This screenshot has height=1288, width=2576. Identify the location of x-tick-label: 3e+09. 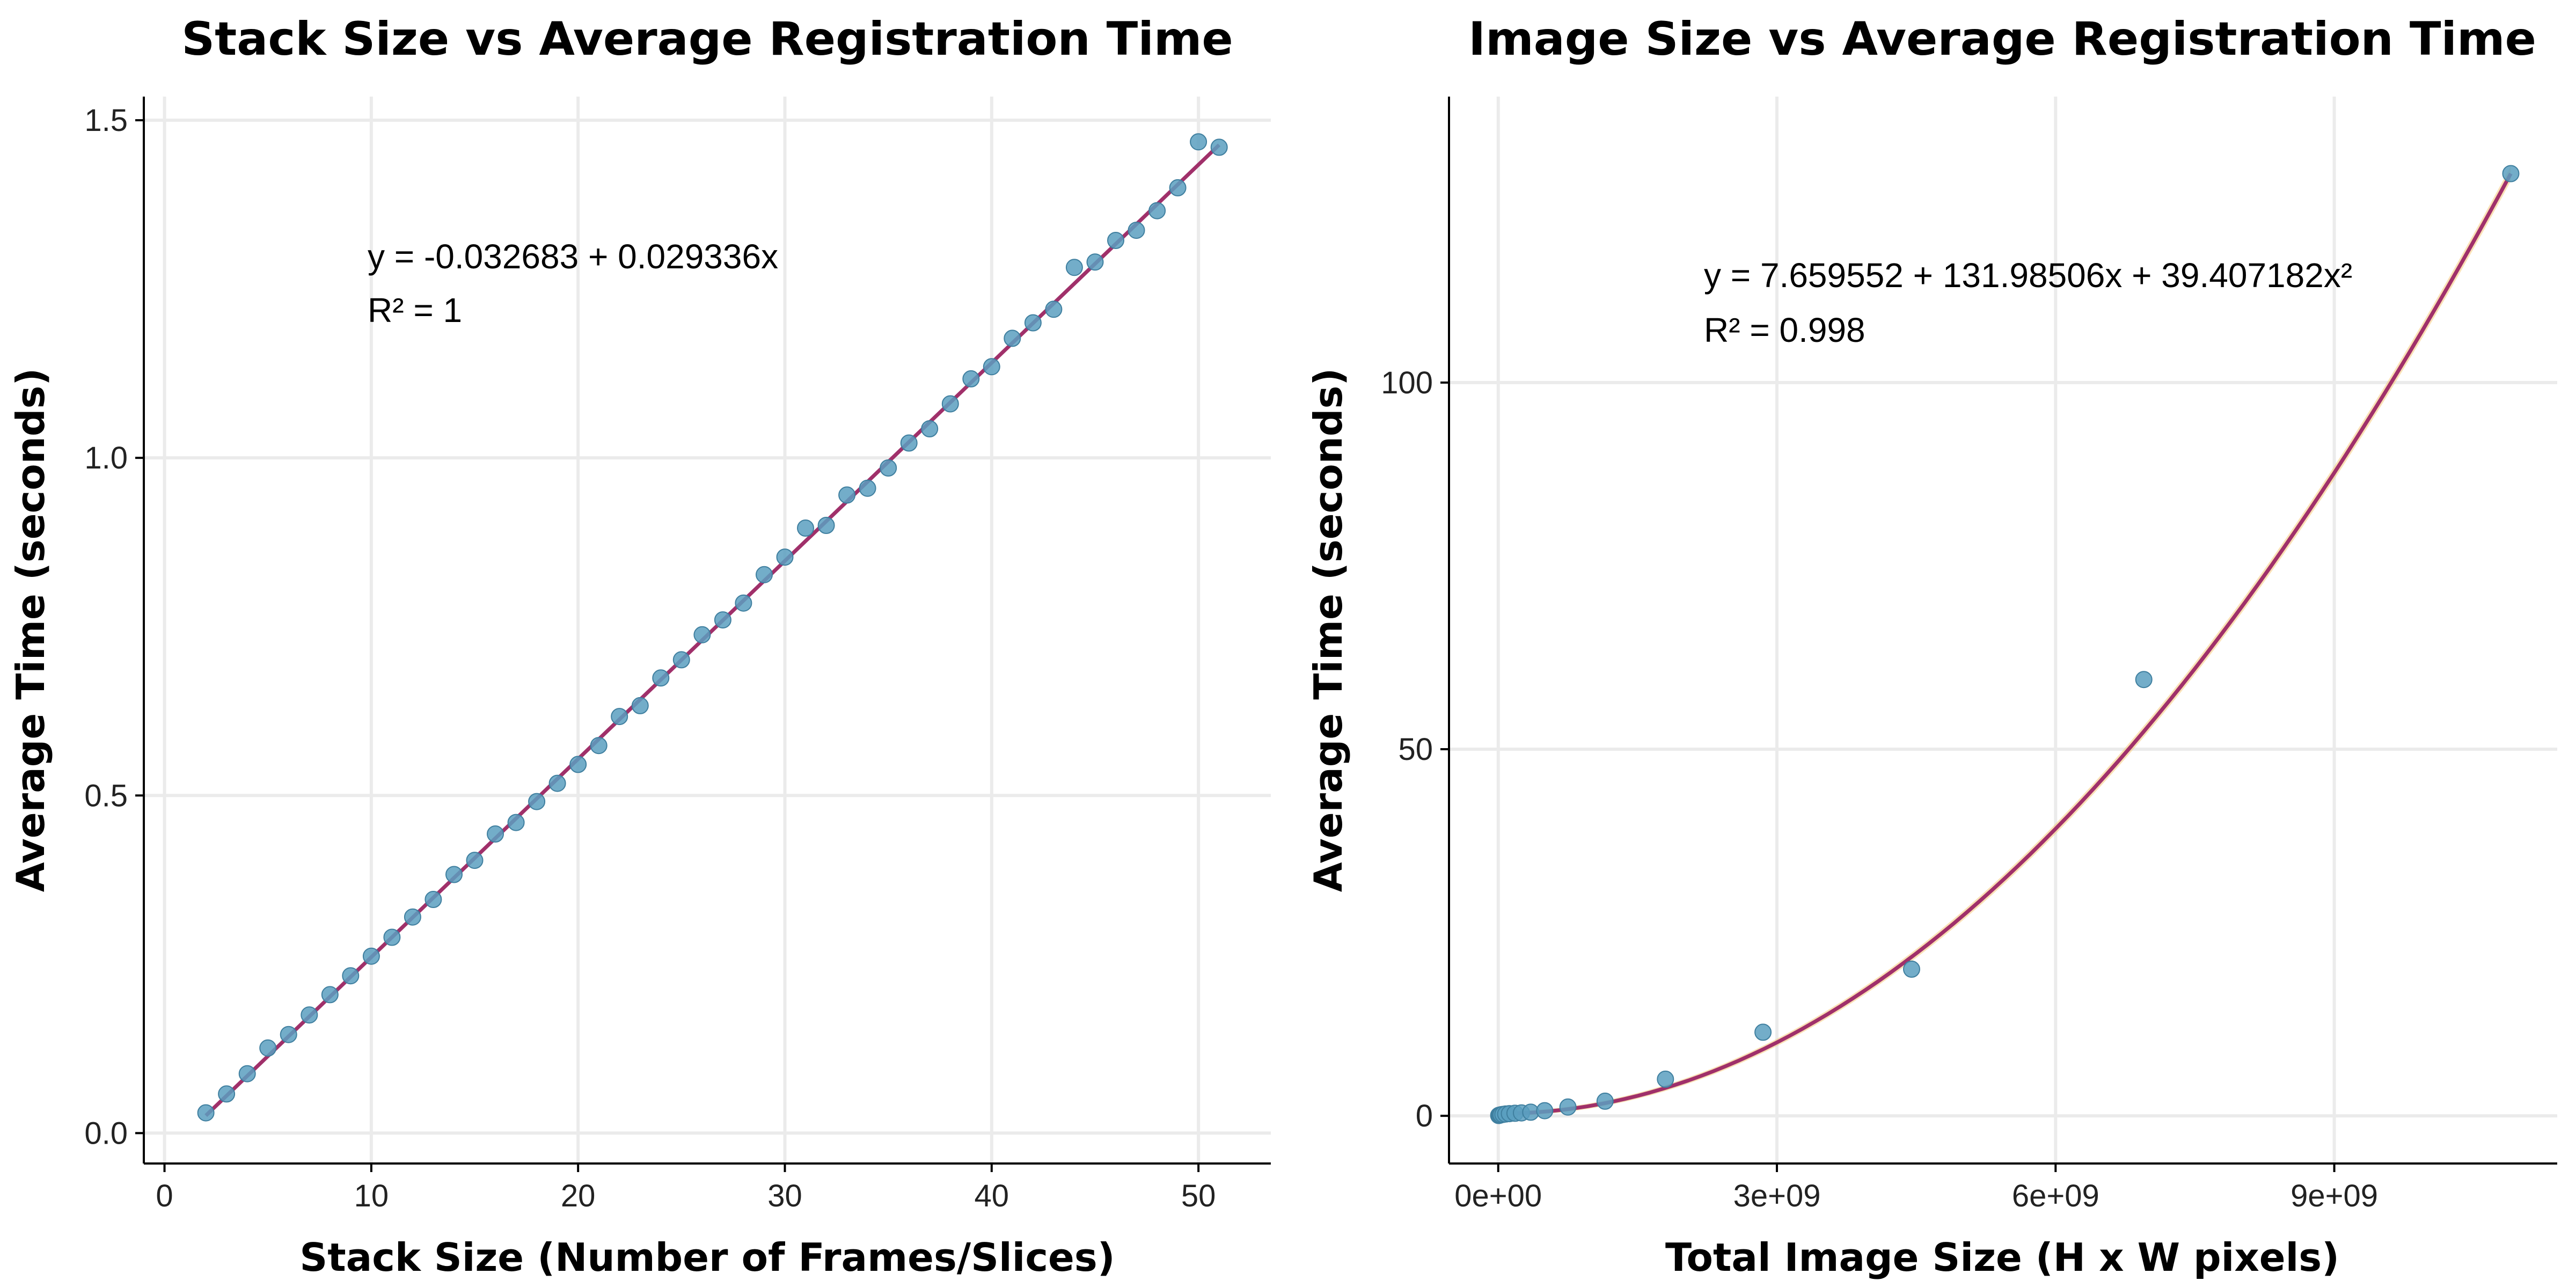
(1777, 1196).